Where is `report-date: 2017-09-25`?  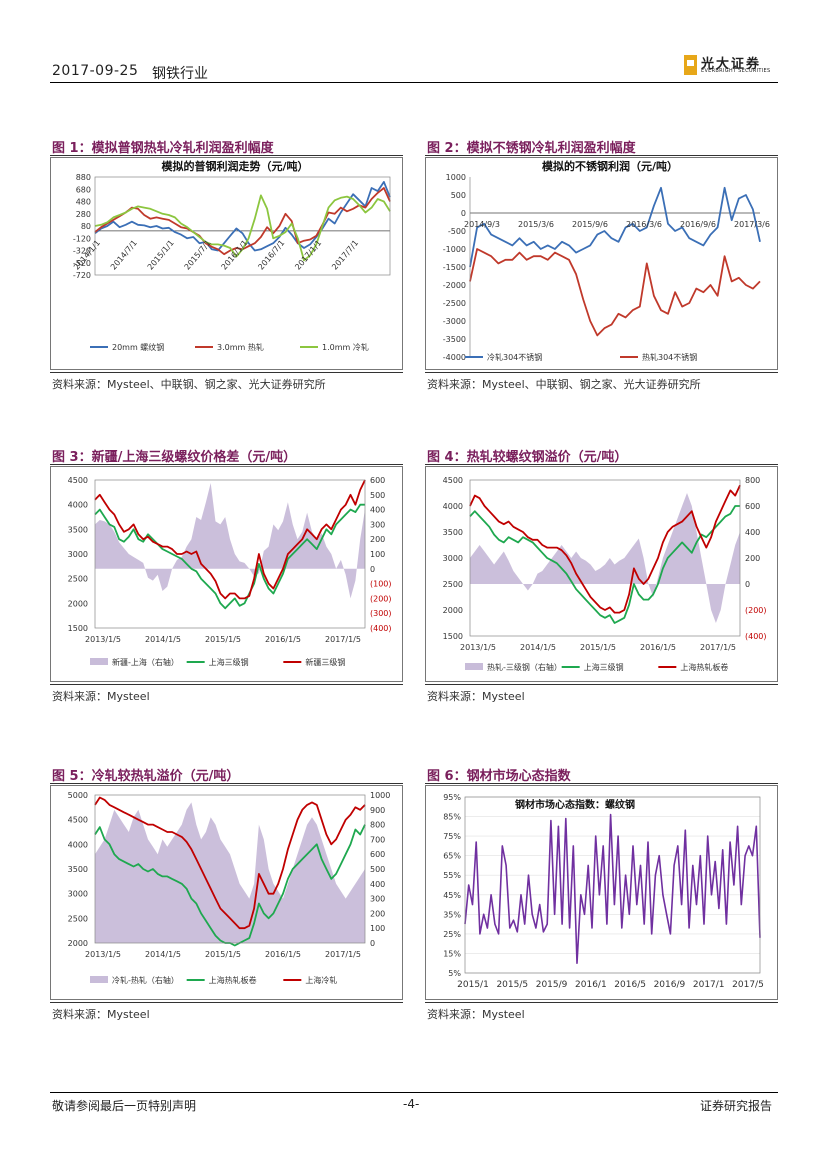 report-date: 2017-09-25 is located at coordinates (95, 71).